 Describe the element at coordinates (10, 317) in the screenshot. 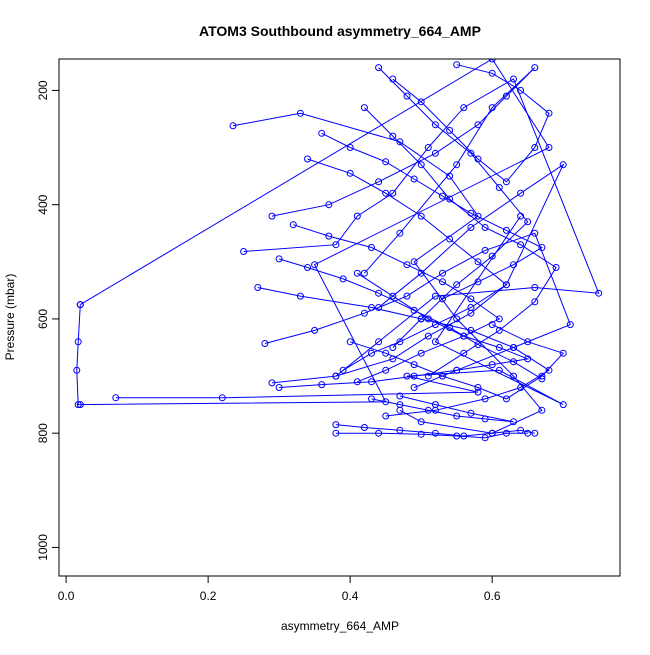

I see `y-axis-label: Pressure (mbar)` at that location.